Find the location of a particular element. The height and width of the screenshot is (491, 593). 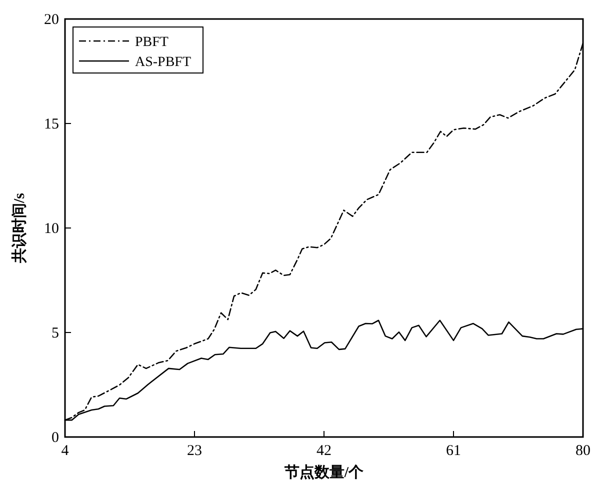

x-tick-label: 42 is located at coordinates (324, 451).